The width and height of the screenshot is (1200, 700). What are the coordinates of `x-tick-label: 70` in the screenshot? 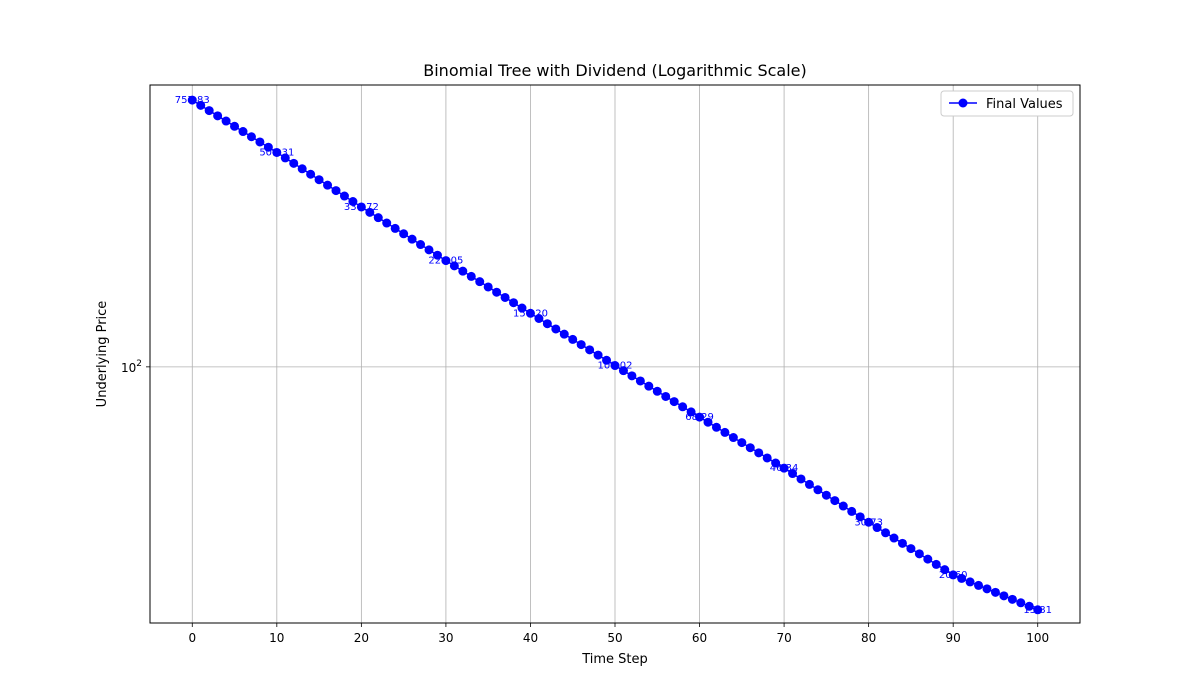 It's located at (783, 638).